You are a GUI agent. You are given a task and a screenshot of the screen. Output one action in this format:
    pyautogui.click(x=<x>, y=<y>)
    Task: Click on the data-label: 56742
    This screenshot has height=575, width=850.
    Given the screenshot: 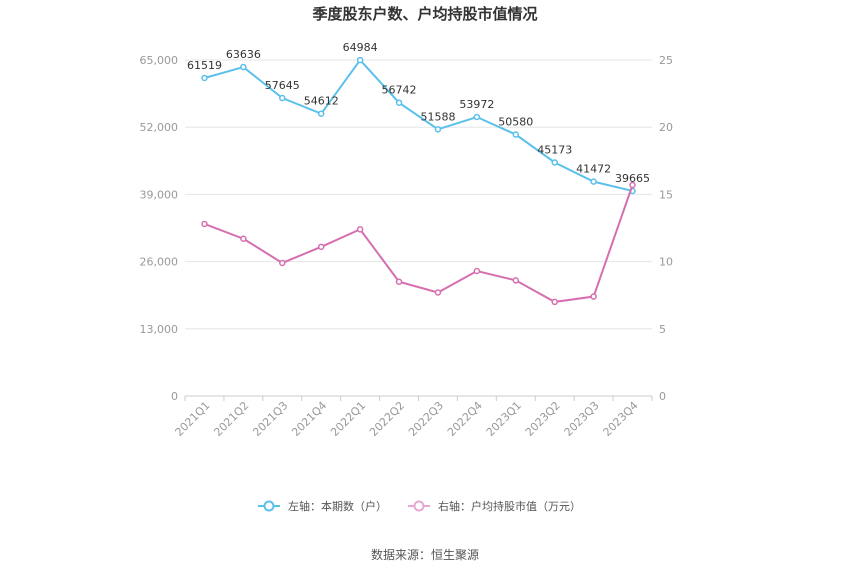 What is the action you would take?
    pyautogui.click(x=399, y=90)
    